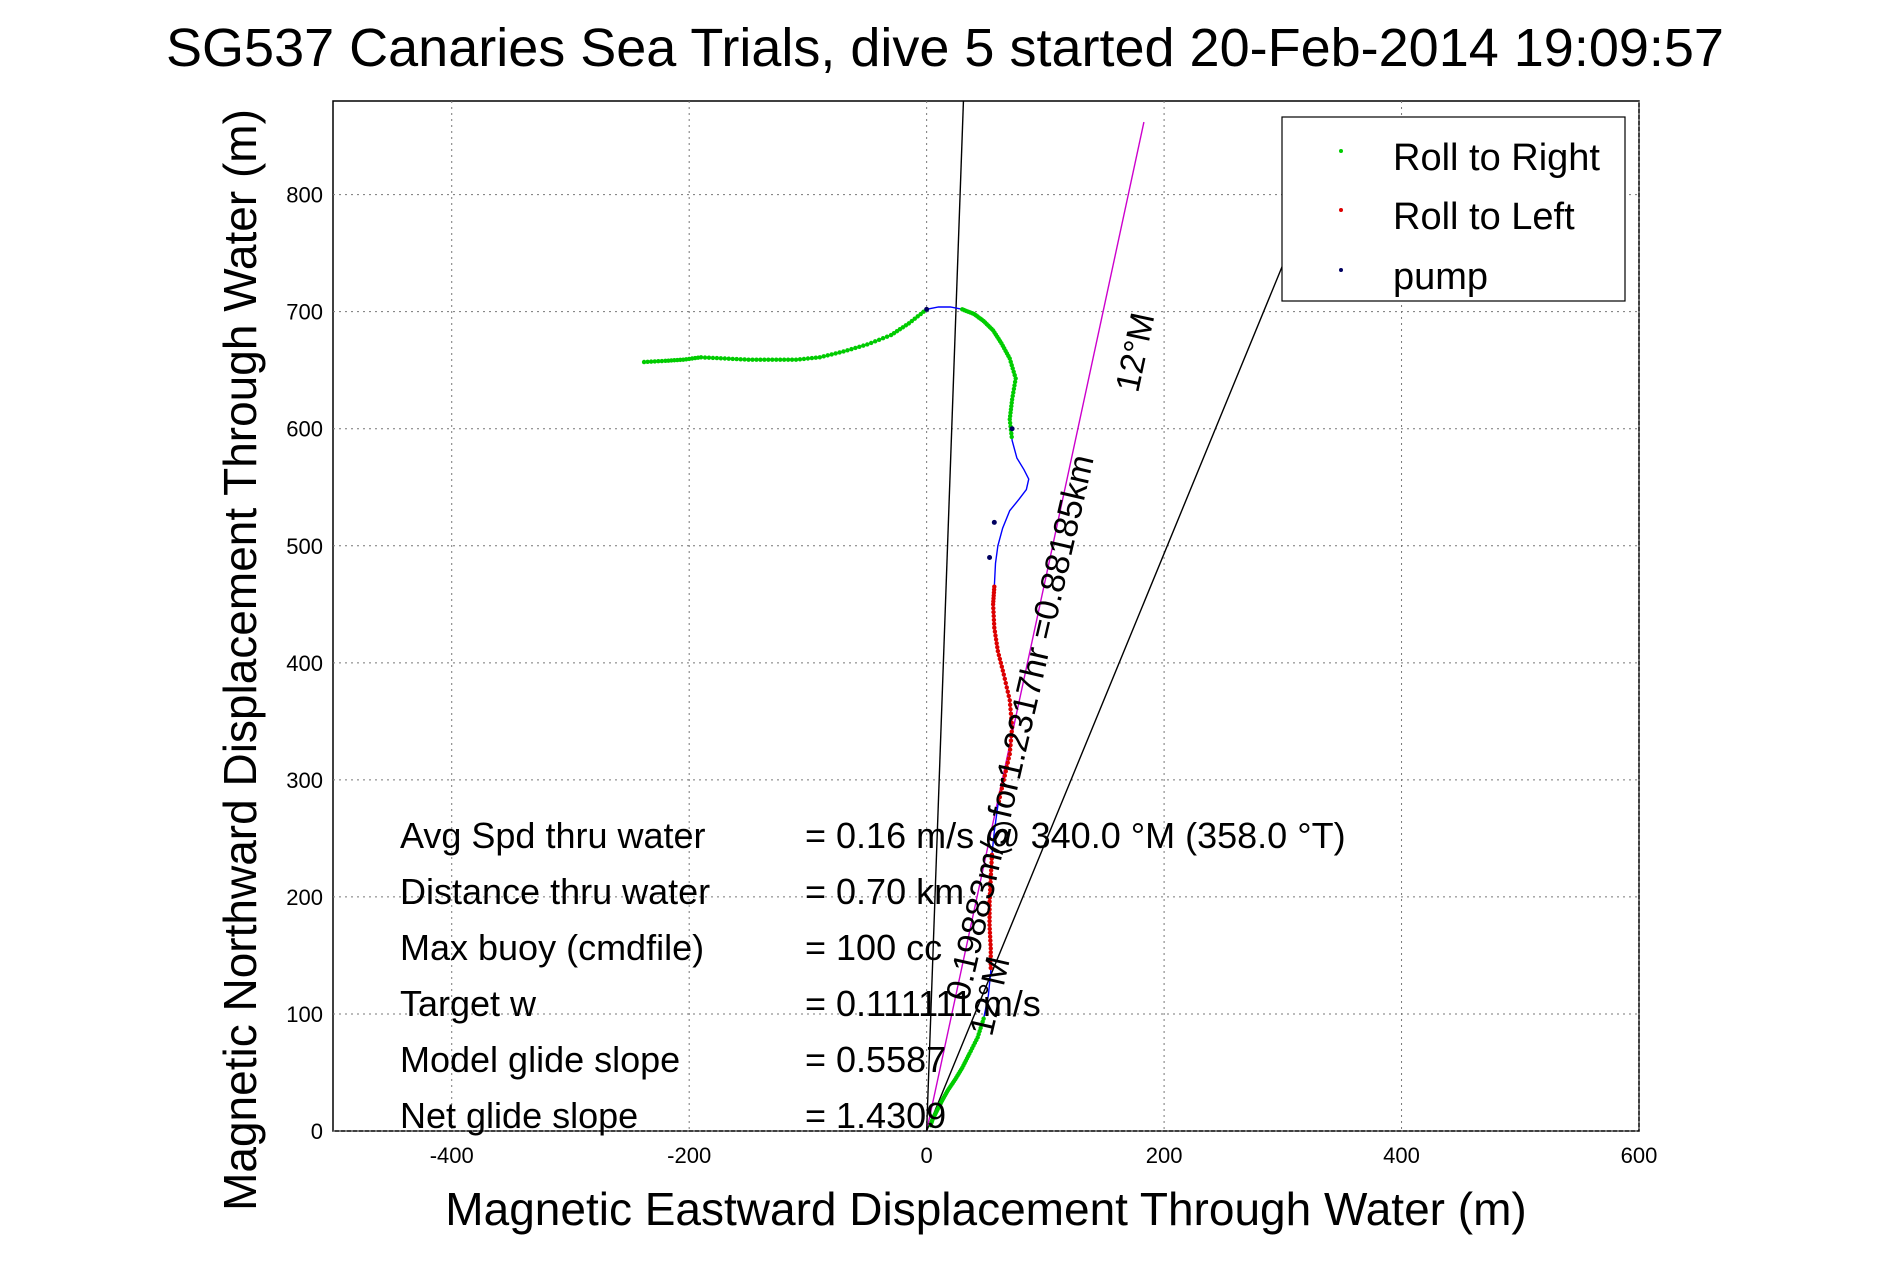 The width and height of the screenshot is (1891, 1262). What do you see at coordinates (552, 947) in the screenshot?
I see `stat-label: Max buoy (cmdfile)` at bounding box center [552, 947].